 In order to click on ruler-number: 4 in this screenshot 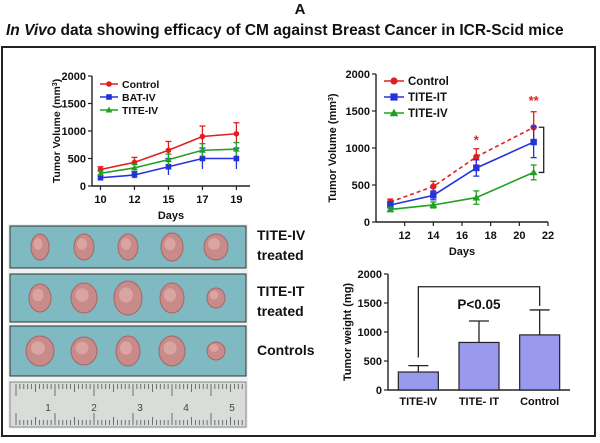, I will do `click(186, 408)`.